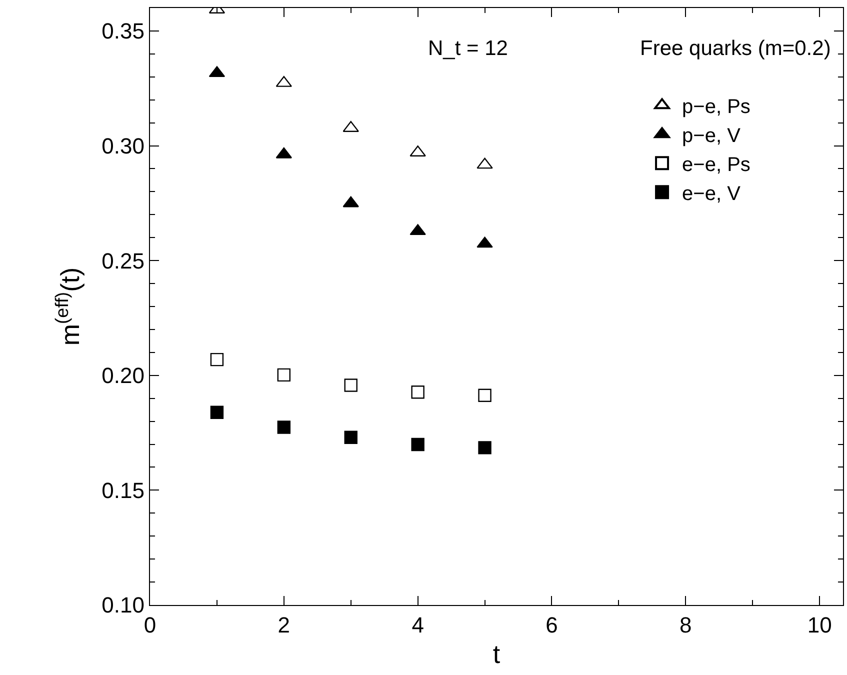 The image size is (847, 675). What do you see at coordinates (123, 605) in the screenshot?
I see `y-tick-label: 0.10` at bounding box center [123, 605].